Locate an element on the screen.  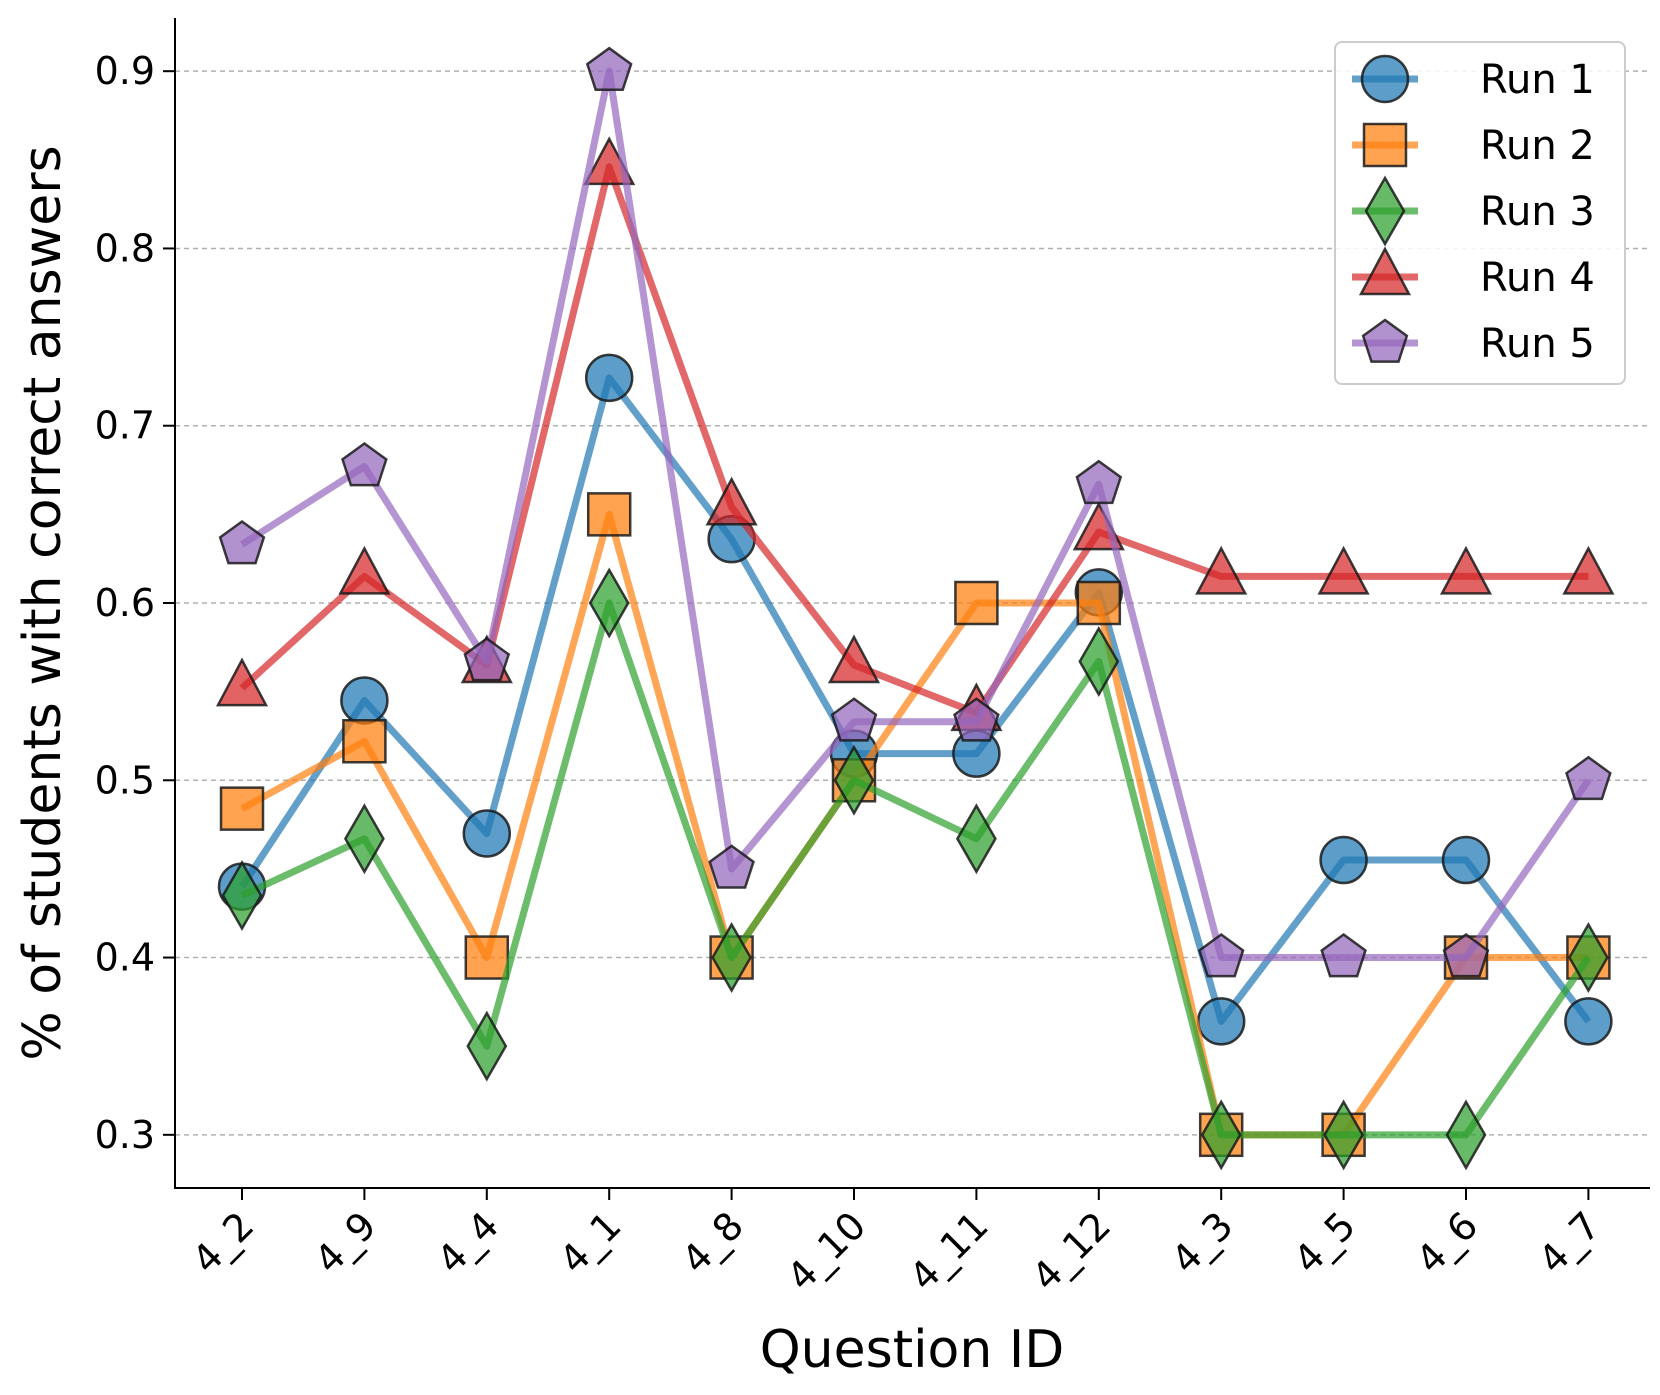
legend-label: Run 1 is located at coordinates (1537, 80).